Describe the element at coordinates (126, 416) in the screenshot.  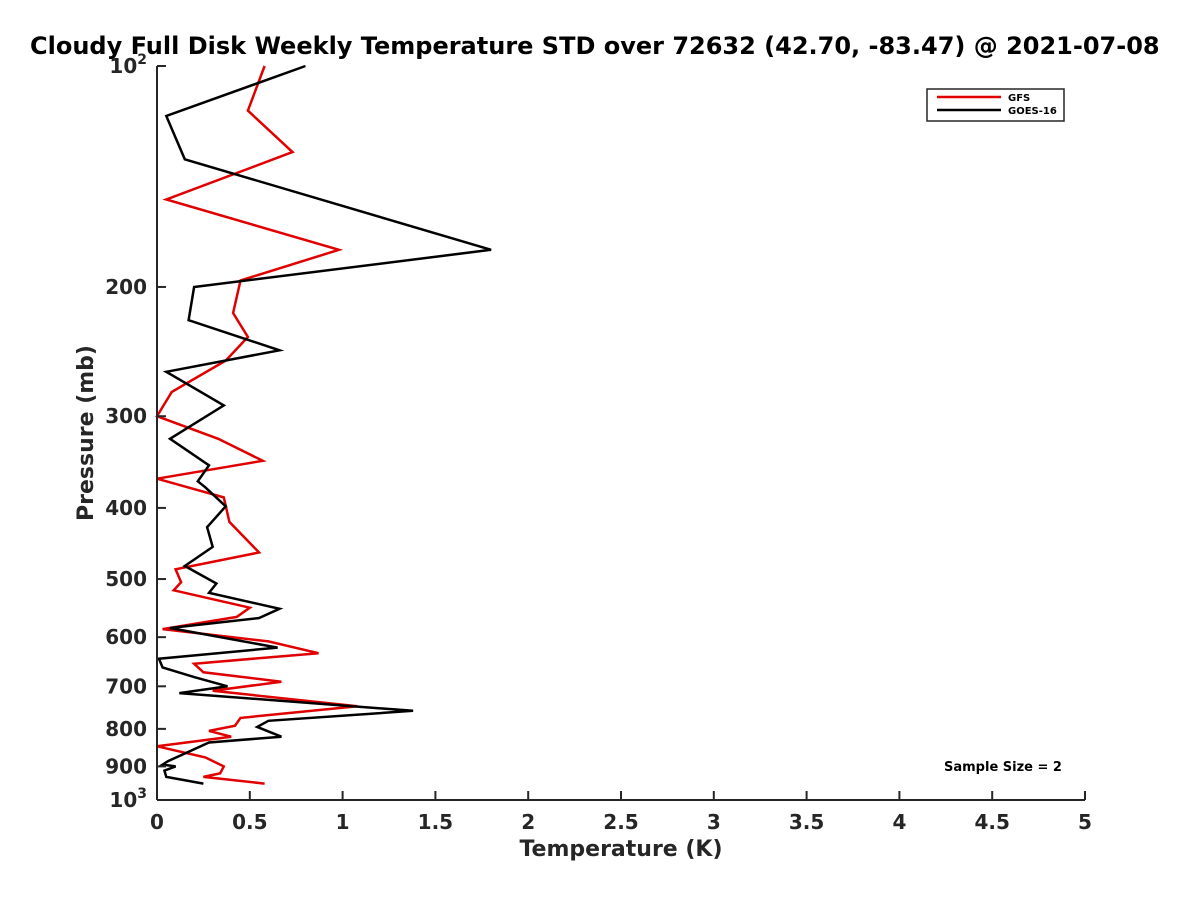
I see `y-tick-label: 300` at that location.